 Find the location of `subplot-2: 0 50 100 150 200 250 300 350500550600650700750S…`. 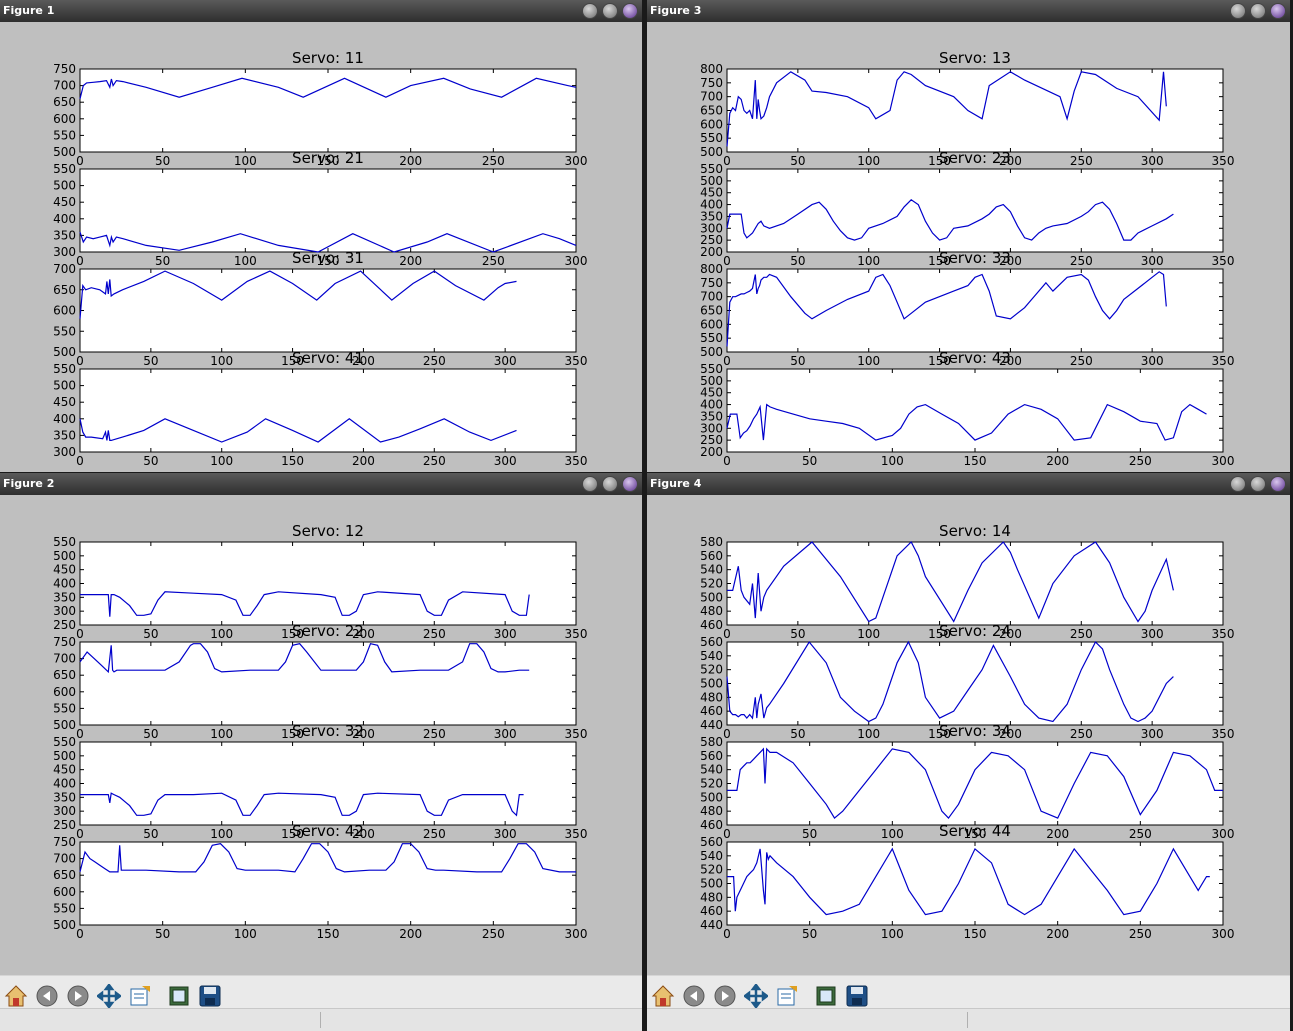

subplot-2: 0 50 100 150 200 250 300 350500550600650700750S… is located at coordinates (320, 681).